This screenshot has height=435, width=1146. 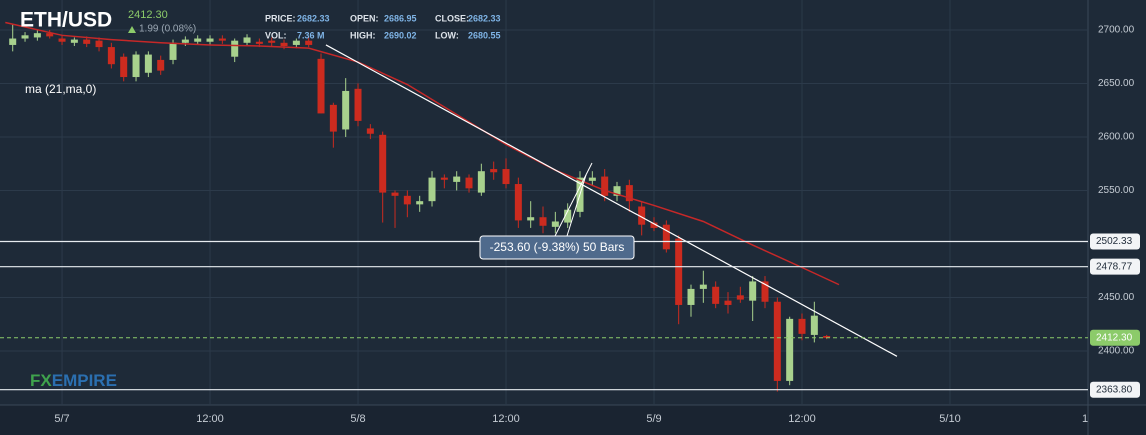 I want to click on watermark: FXEMPIRE, so click(x=73, y=380).